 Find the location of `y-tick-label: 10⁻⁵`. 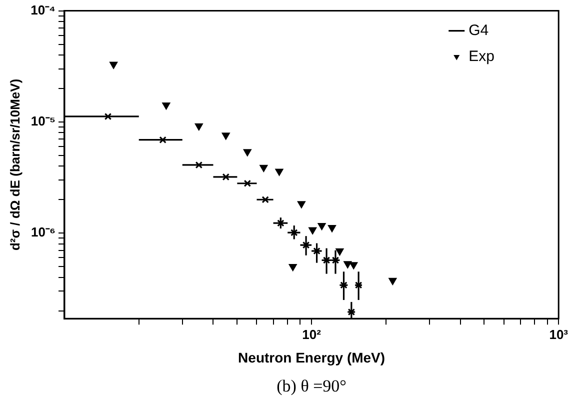

y-tick-label: 10⁻⁵ is located at coordinates (43, 121).